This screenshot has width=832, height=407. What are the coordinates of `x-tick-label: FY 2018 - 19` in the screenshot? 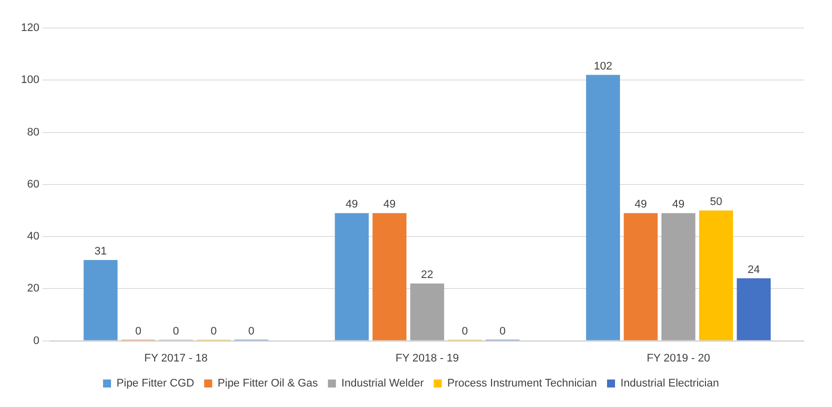 It's located at (427, 358).